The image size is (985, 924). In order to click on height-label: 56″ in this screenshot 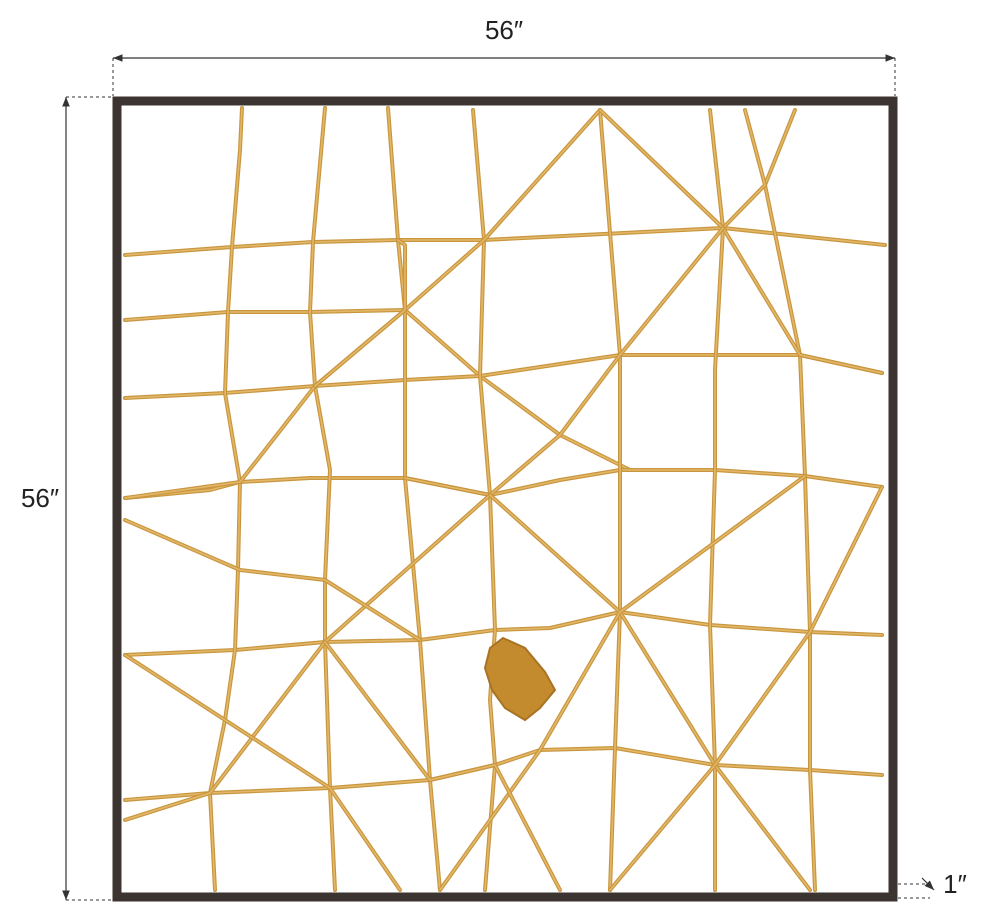, I will do `click(40, 498)`.